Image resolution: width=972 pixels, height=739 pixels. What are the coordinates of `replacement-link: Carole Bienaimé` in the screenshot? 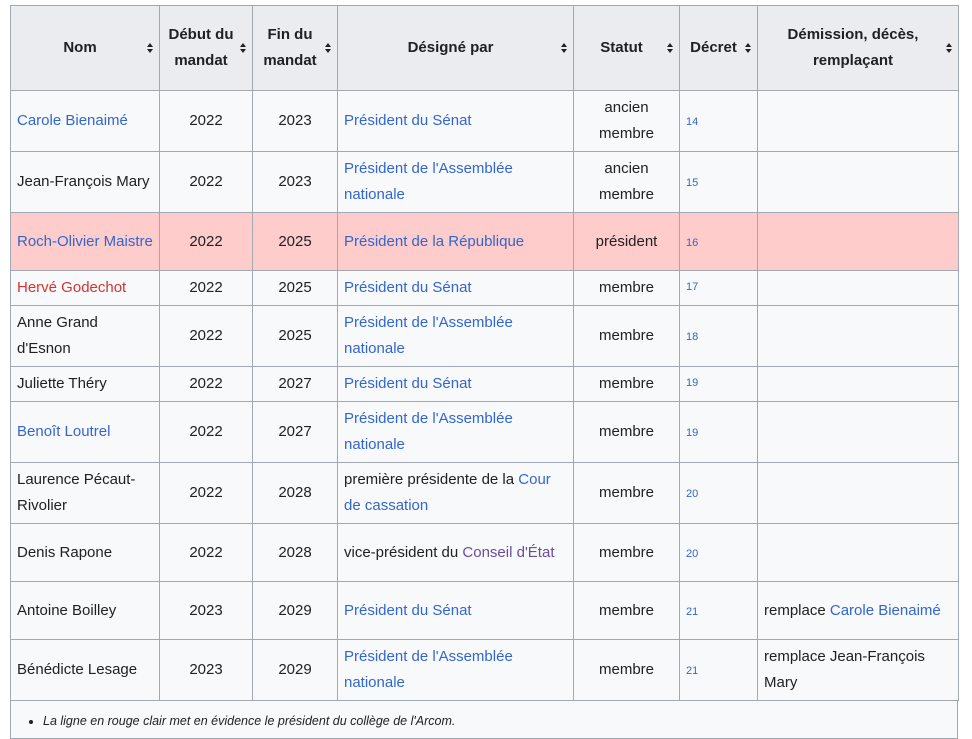 It's located at (885, 610).